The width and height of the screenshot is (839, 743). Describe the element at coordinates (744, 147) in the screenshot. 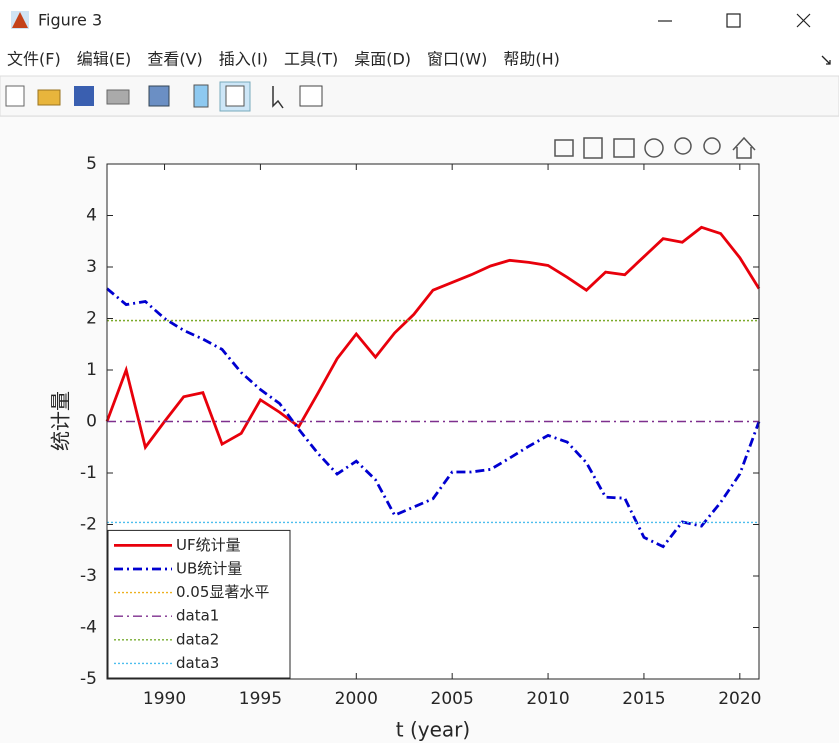

I see `home-icon` at that location.